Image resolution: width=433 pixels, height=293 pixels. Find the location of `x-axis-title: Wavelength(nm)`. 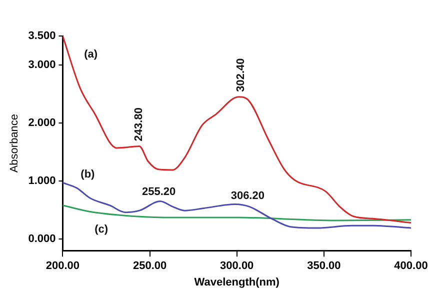

x-axis-title: Wavelength(nm) is located at coordinates (237, 282).